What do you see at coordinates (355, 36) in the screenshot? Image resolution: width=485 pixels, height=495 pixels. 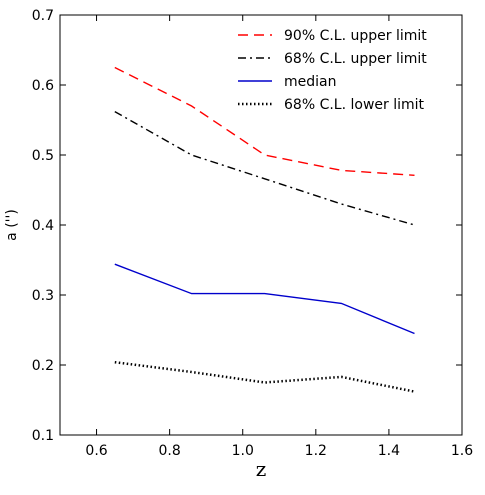 I see `legend-label-1: 90% C.L. upper limit` at bounding box center [355, 36].